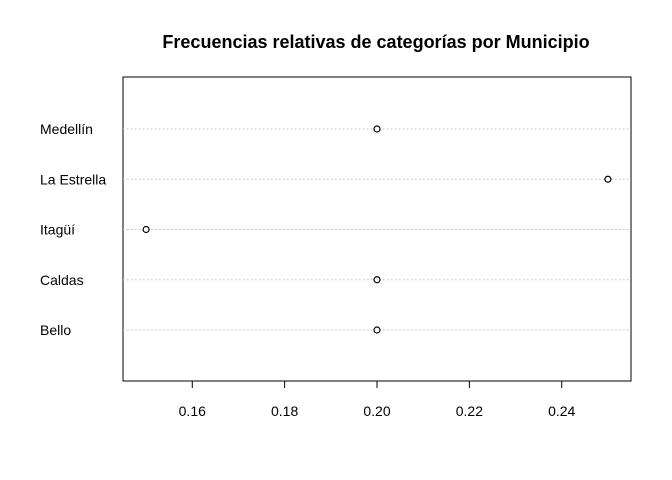 The width and height of the screenshot is (672, 480). Describe the element at coordinates (62, 280) in the screenshot. I see `category-label: Caldas` at that location.